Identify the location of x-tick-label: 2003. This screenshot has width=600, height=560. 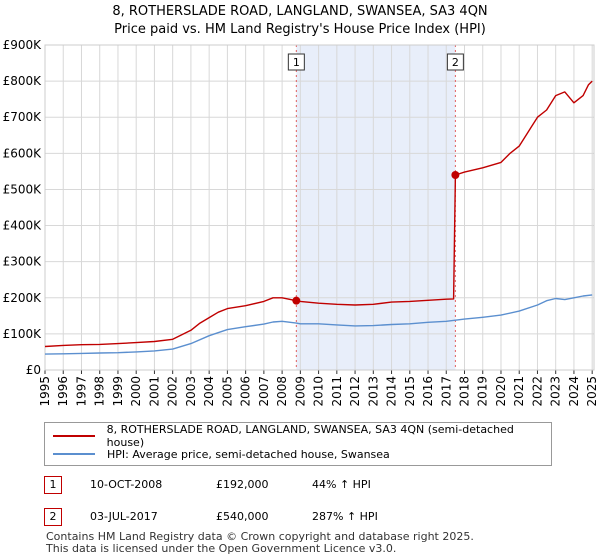
(191, 391).